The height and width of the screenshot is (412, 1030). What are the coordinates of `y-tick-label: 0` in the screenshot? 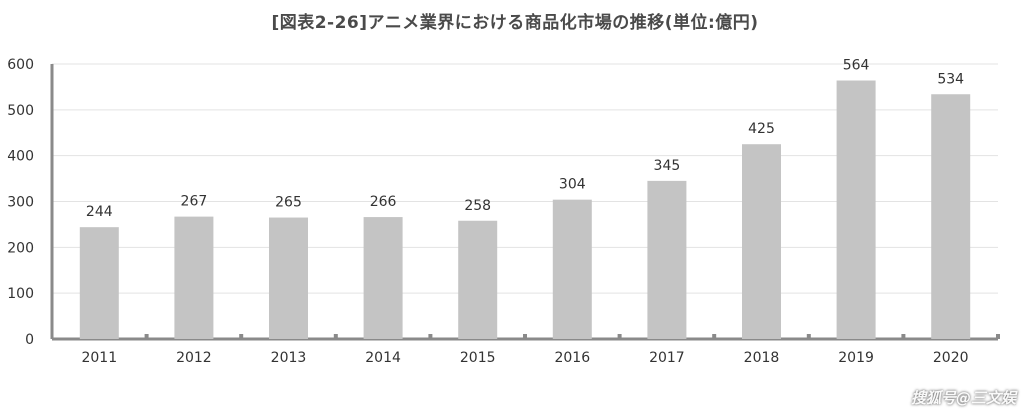 It's located at (29, 340).